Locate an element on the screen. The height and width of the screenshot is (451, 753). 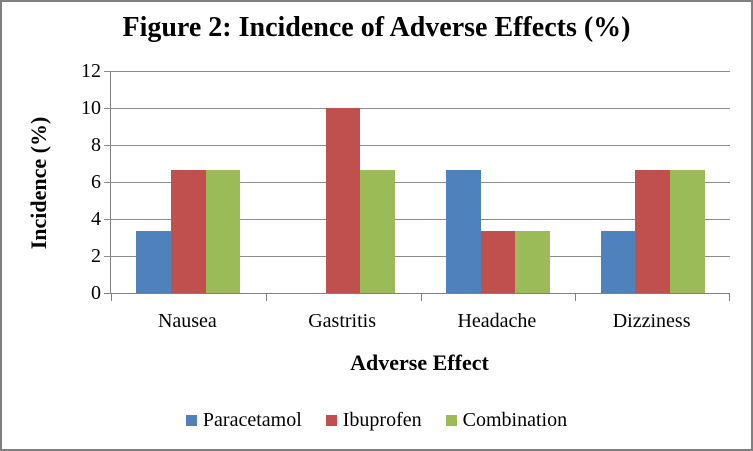
legend-item-combination: Combination is located at coordinates (506, 420).